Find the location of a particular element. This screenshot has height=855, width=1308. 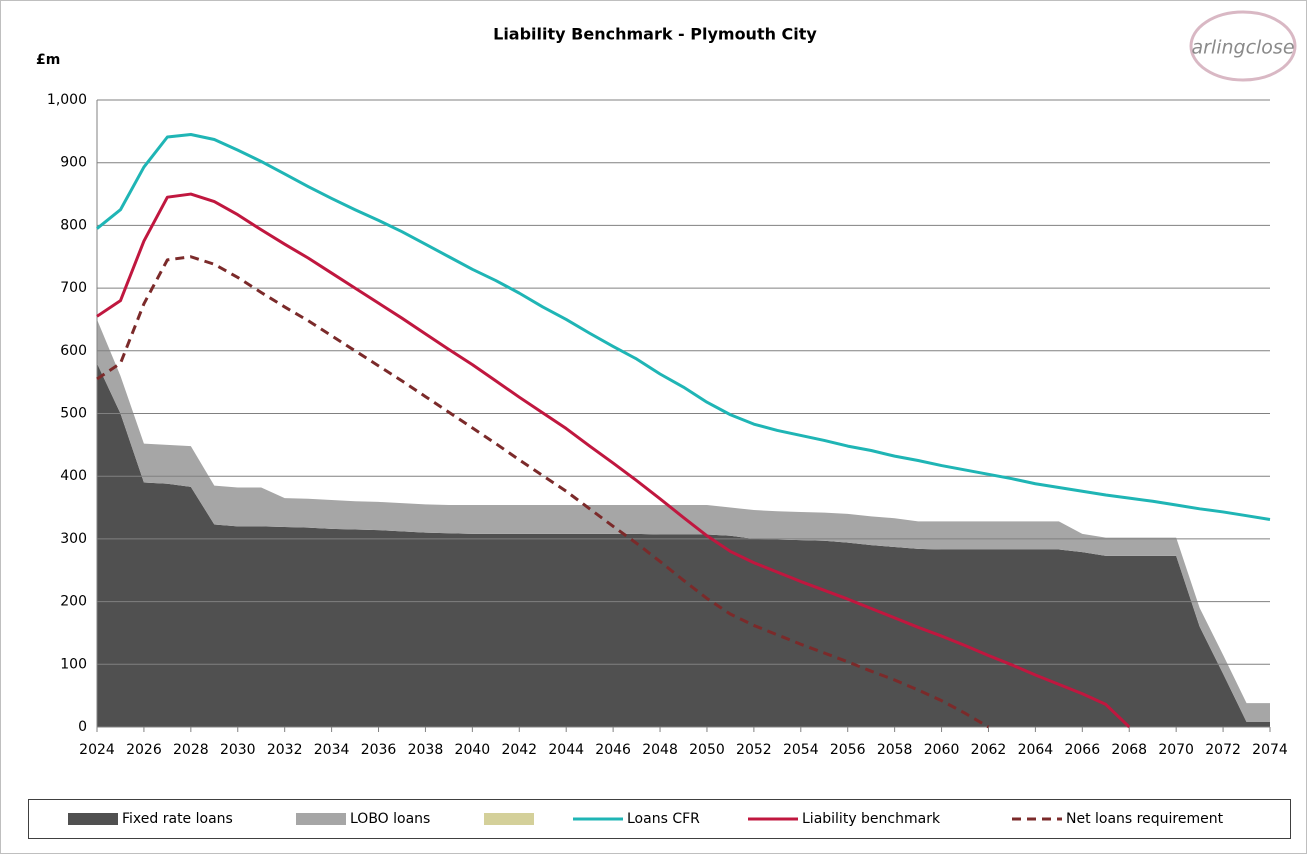

y-tick-label: 600 is located at coordinates (73, 351).